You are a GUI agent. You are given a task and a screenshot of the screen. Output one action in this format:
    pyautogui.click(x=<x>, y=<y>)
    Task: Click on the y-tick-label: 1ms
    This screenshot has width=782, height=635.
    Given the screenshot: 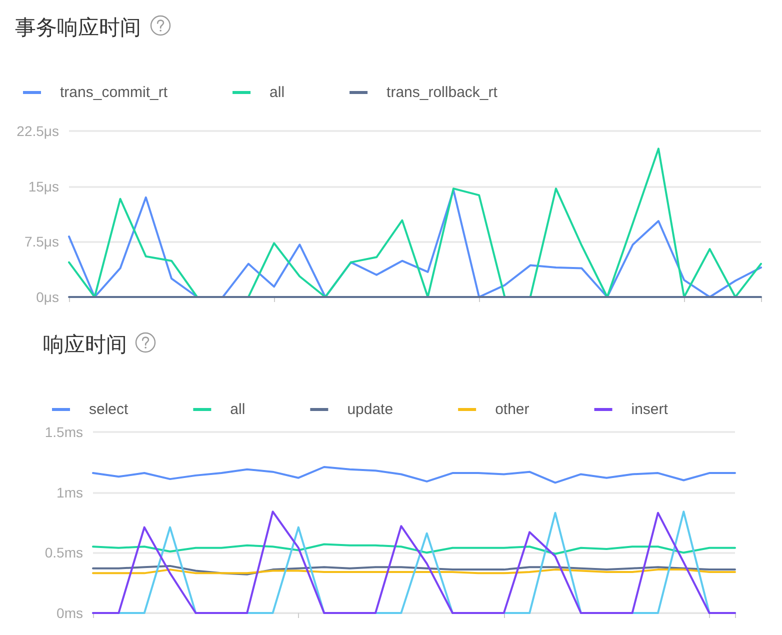 What is the action you would take?
    pyautogui.click(x=69, y=492)
    